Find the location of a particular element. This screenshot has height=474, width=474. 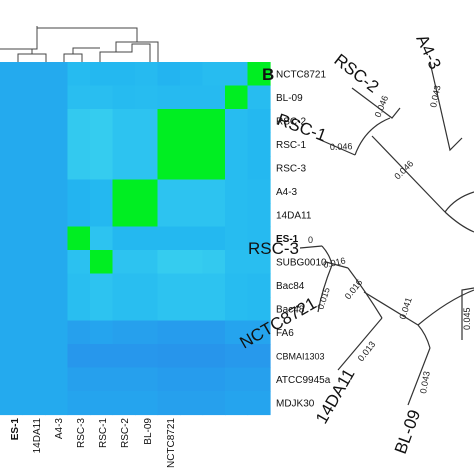

heatmap-row-label: 14DA11 is located at coordinates (294, 215).